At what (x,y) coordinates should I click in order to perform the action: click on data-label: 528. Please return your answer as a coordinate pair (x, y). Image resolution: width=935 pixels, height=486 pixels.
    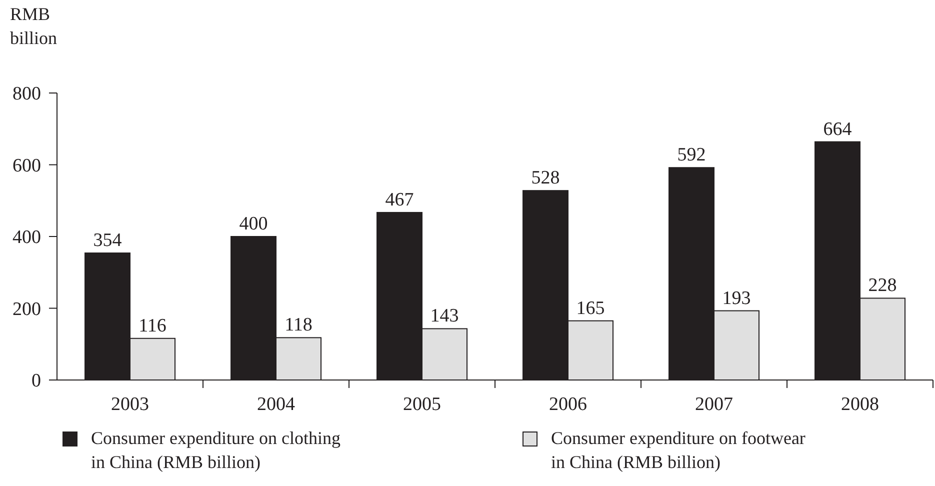
    Looking at the image, I should click on (545, 178).